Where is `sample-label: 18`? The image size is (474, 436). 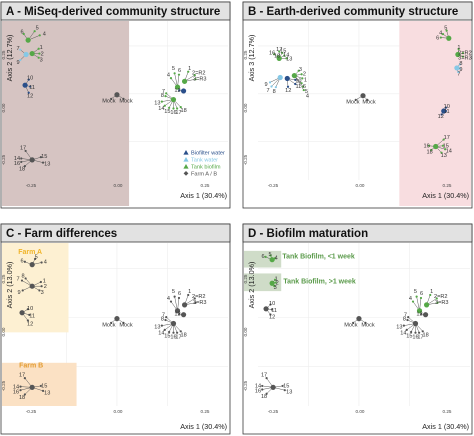 sample-label: 18 is located at coordinates (277, 56).